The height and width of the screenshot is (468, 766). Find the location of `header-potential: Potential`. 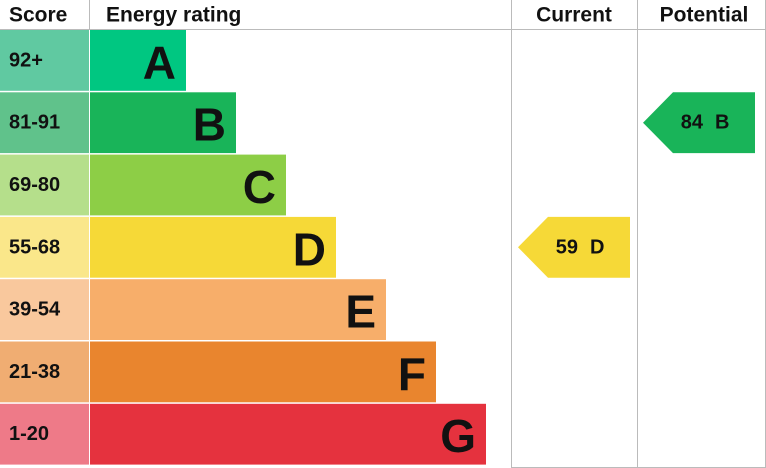

header-potential: Potential is located at coordinates (704, 15).